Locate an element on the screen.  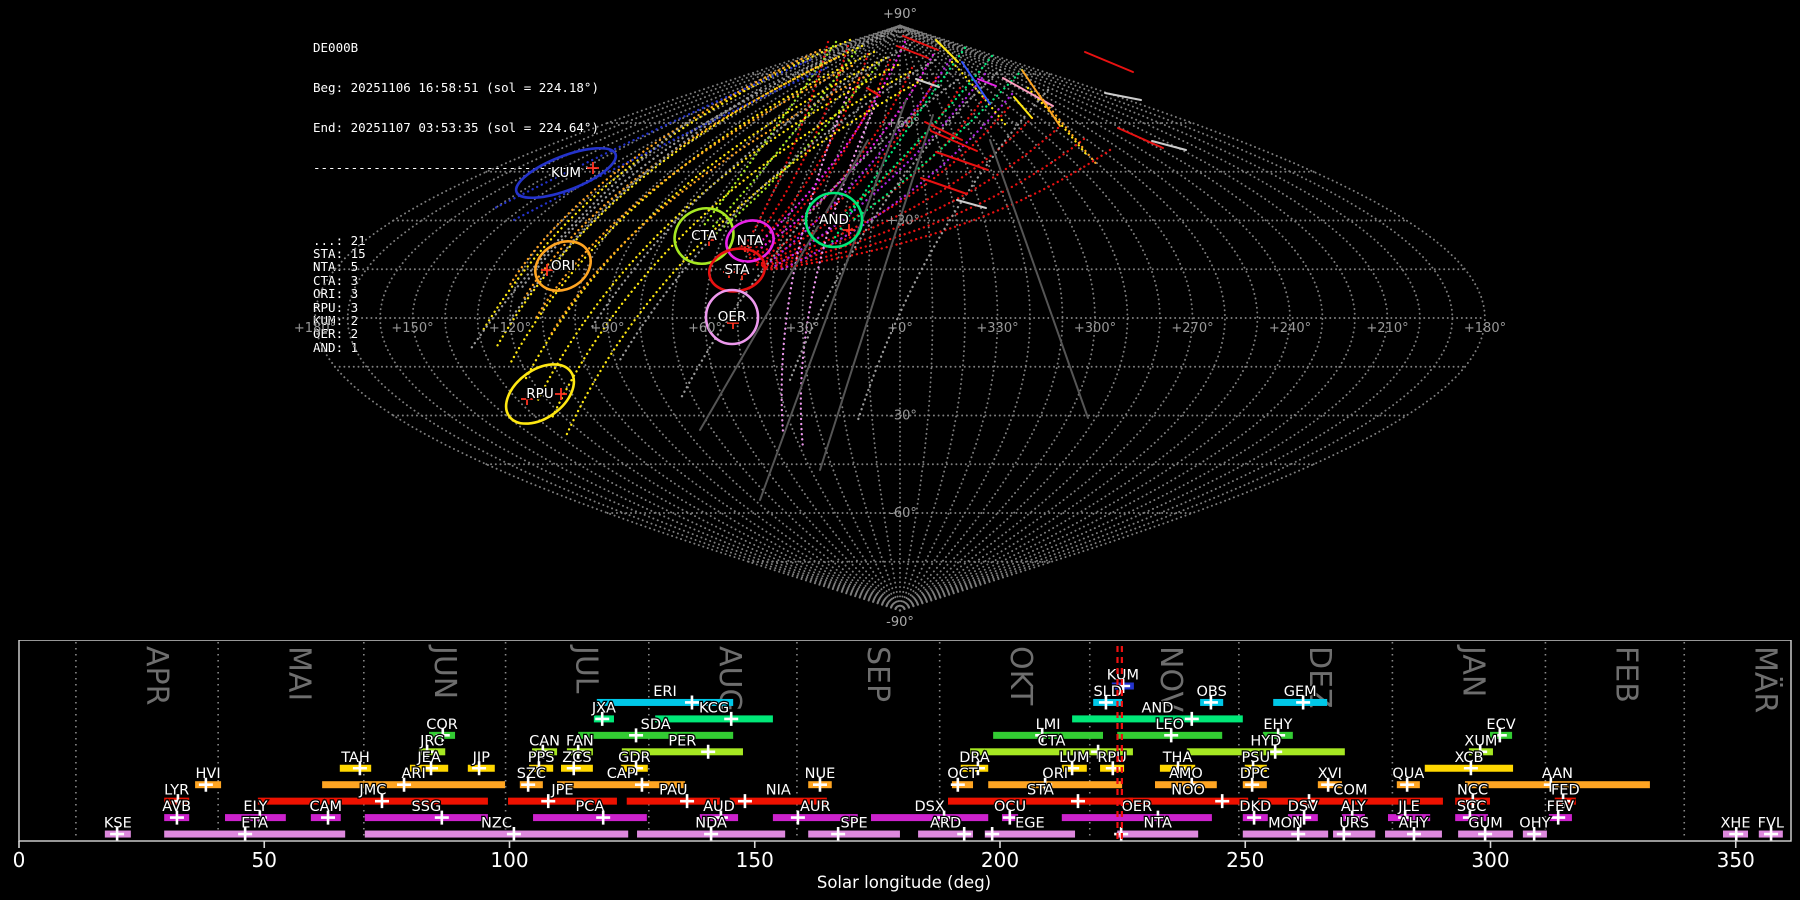
shower-label-ely: ELY is located at coordinates (255, 807).